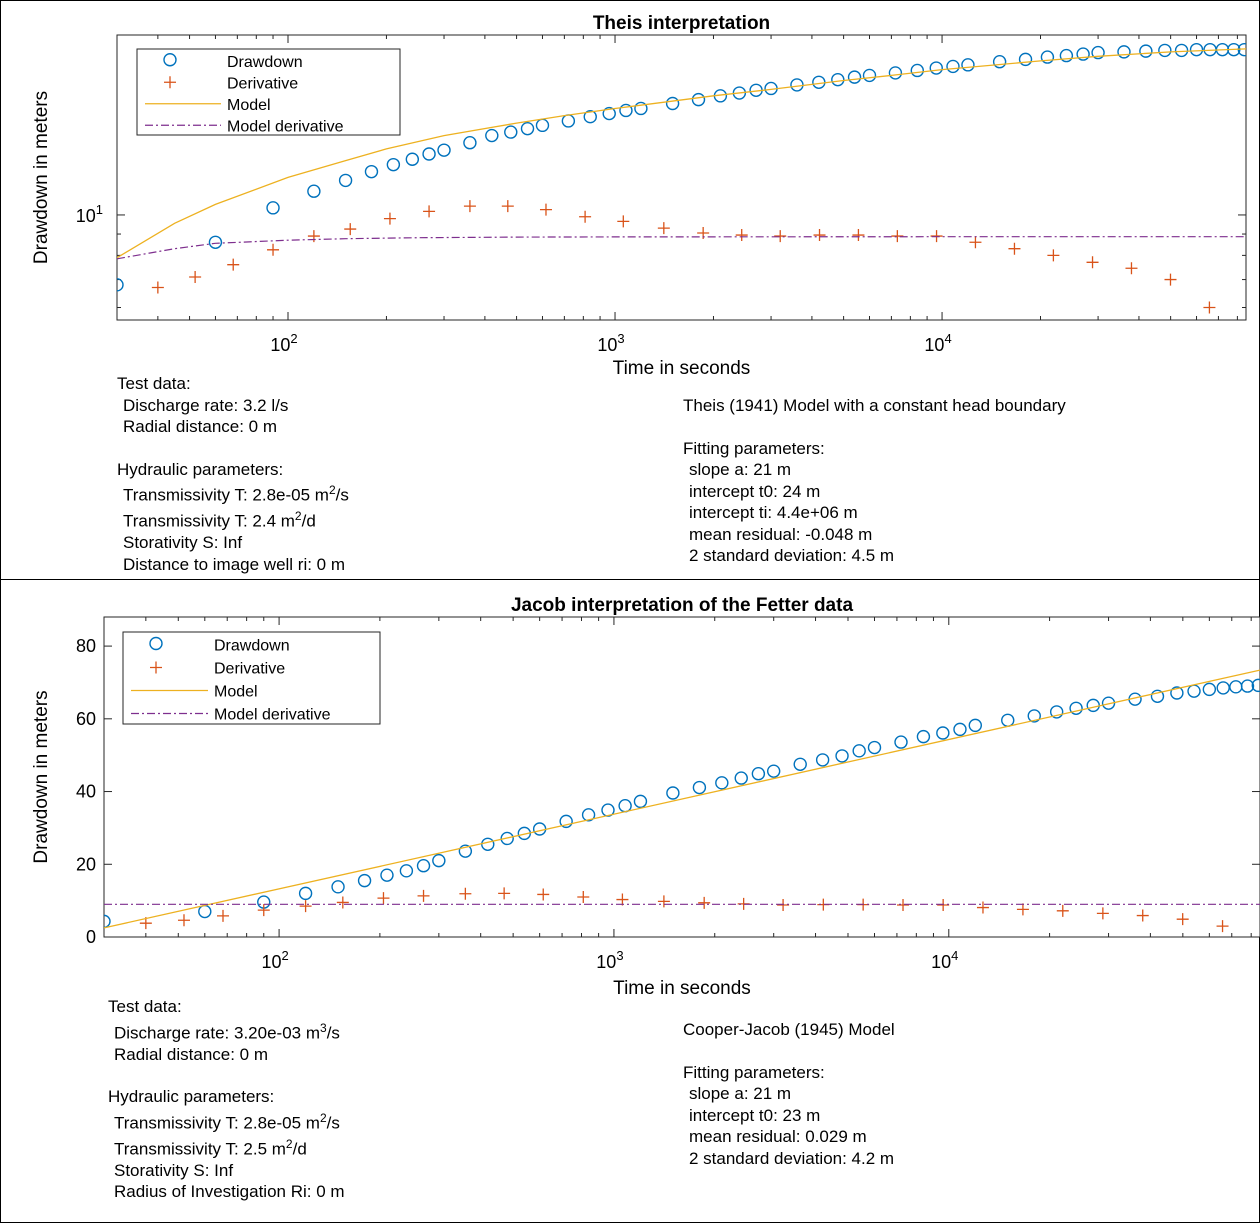 This screenshot has width=1260, height=1223. Describe the element at coordinates (252, 646) in the screenshot. I see `c2-legend-label-0: Drawdown` at that location.